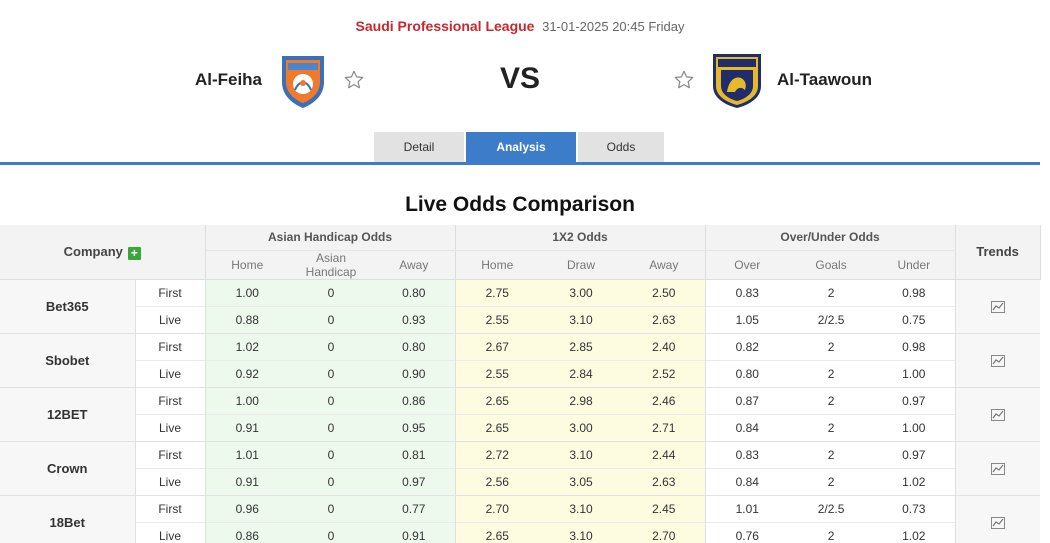 This screenshot has width=1050, height=543. I want to click on x12-odds-cell: 2.50, so click(664, 292).